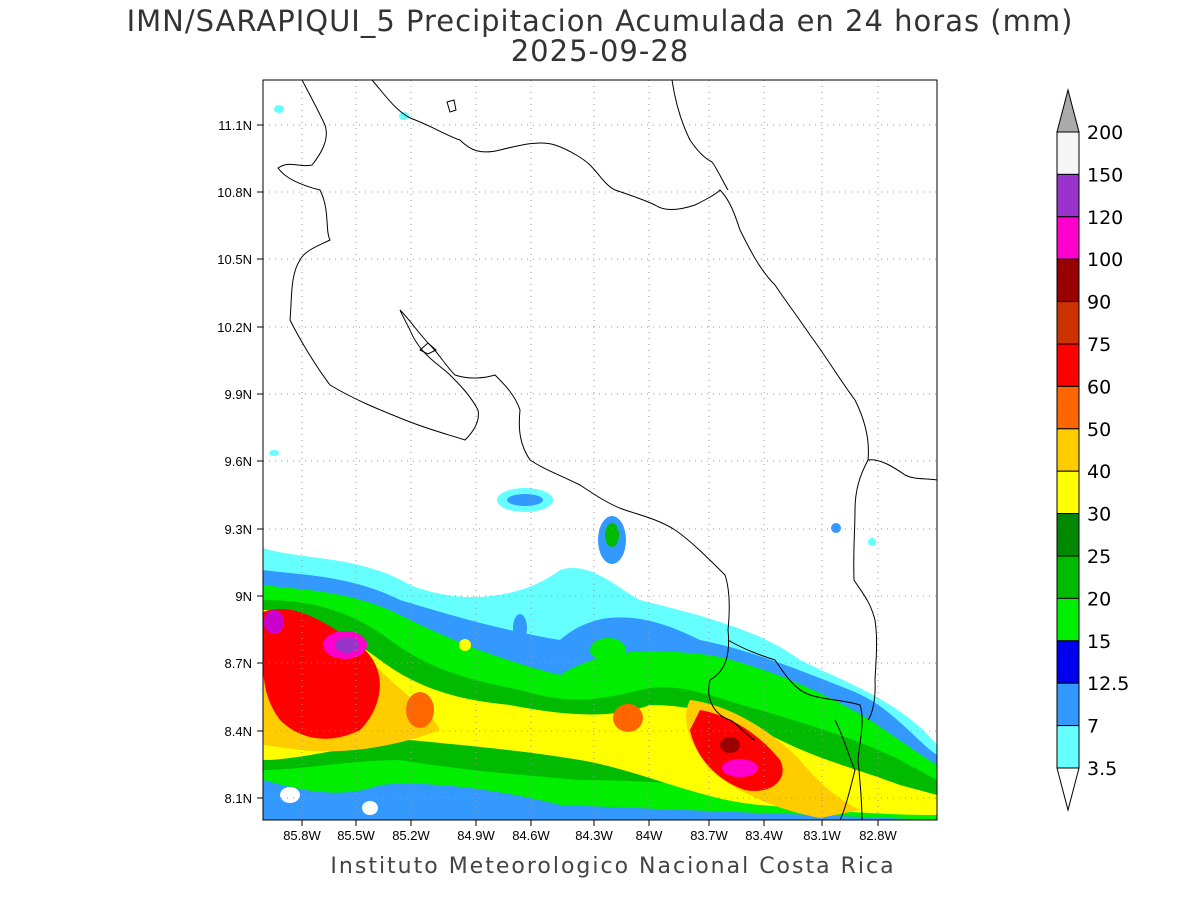 This screenshot has width=1200, height=900. I want to click on lat-tick-label: 11.1N, so click(235, 125).